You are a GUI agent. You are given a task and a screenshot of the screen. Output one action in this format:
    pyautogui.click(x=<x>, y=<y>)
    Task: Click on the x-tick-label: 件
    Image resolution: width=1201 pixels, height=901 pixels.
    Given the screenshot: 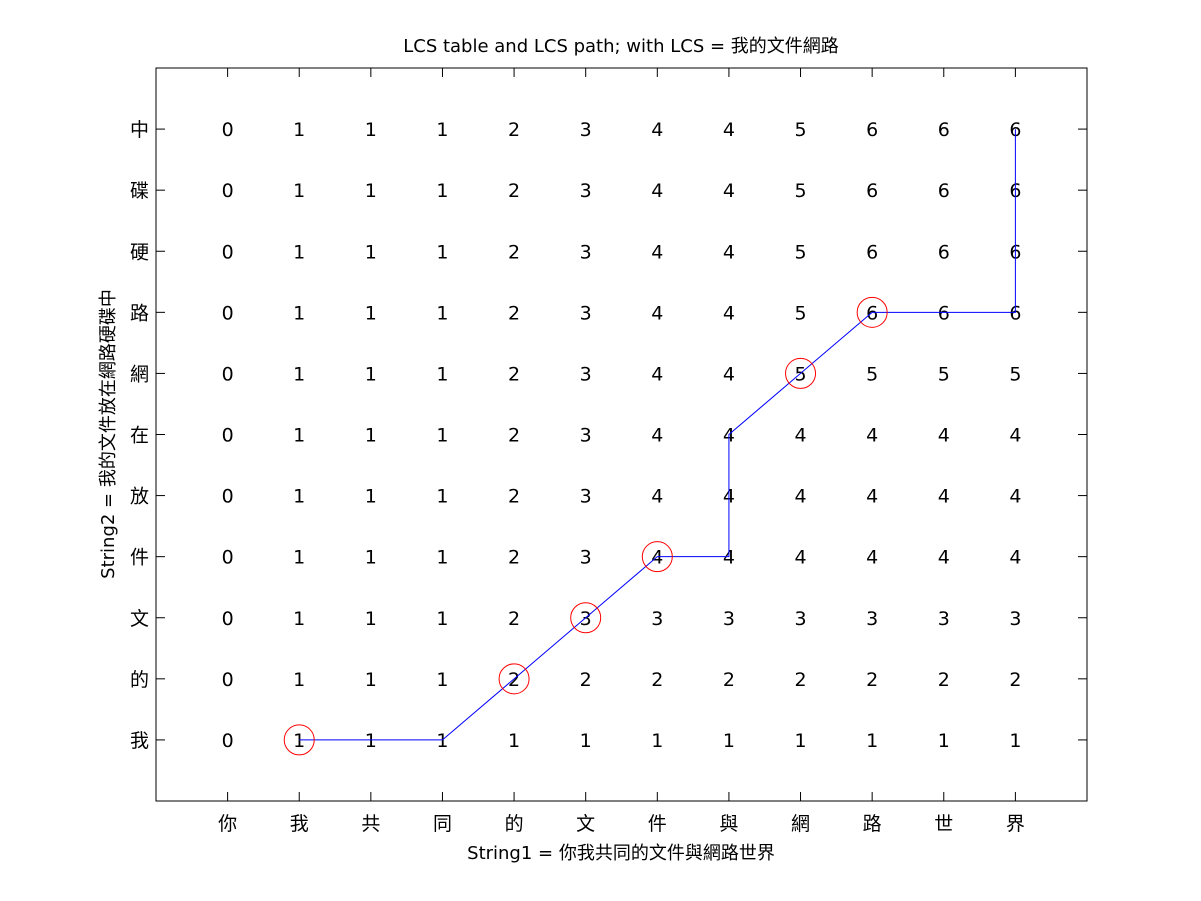 What is the action you would take?
    pyautogui.click(x=657, y=824)
    